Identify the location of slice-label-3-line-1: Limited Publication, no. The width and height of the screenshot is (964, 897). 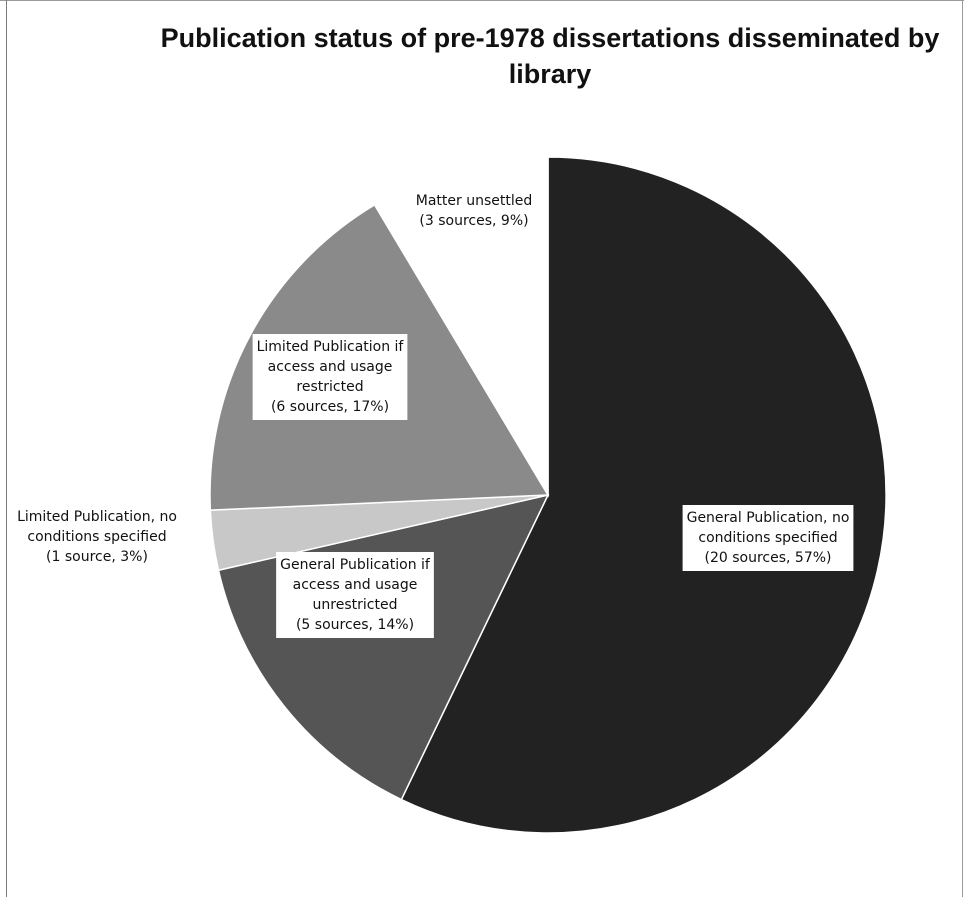
(97, 517).